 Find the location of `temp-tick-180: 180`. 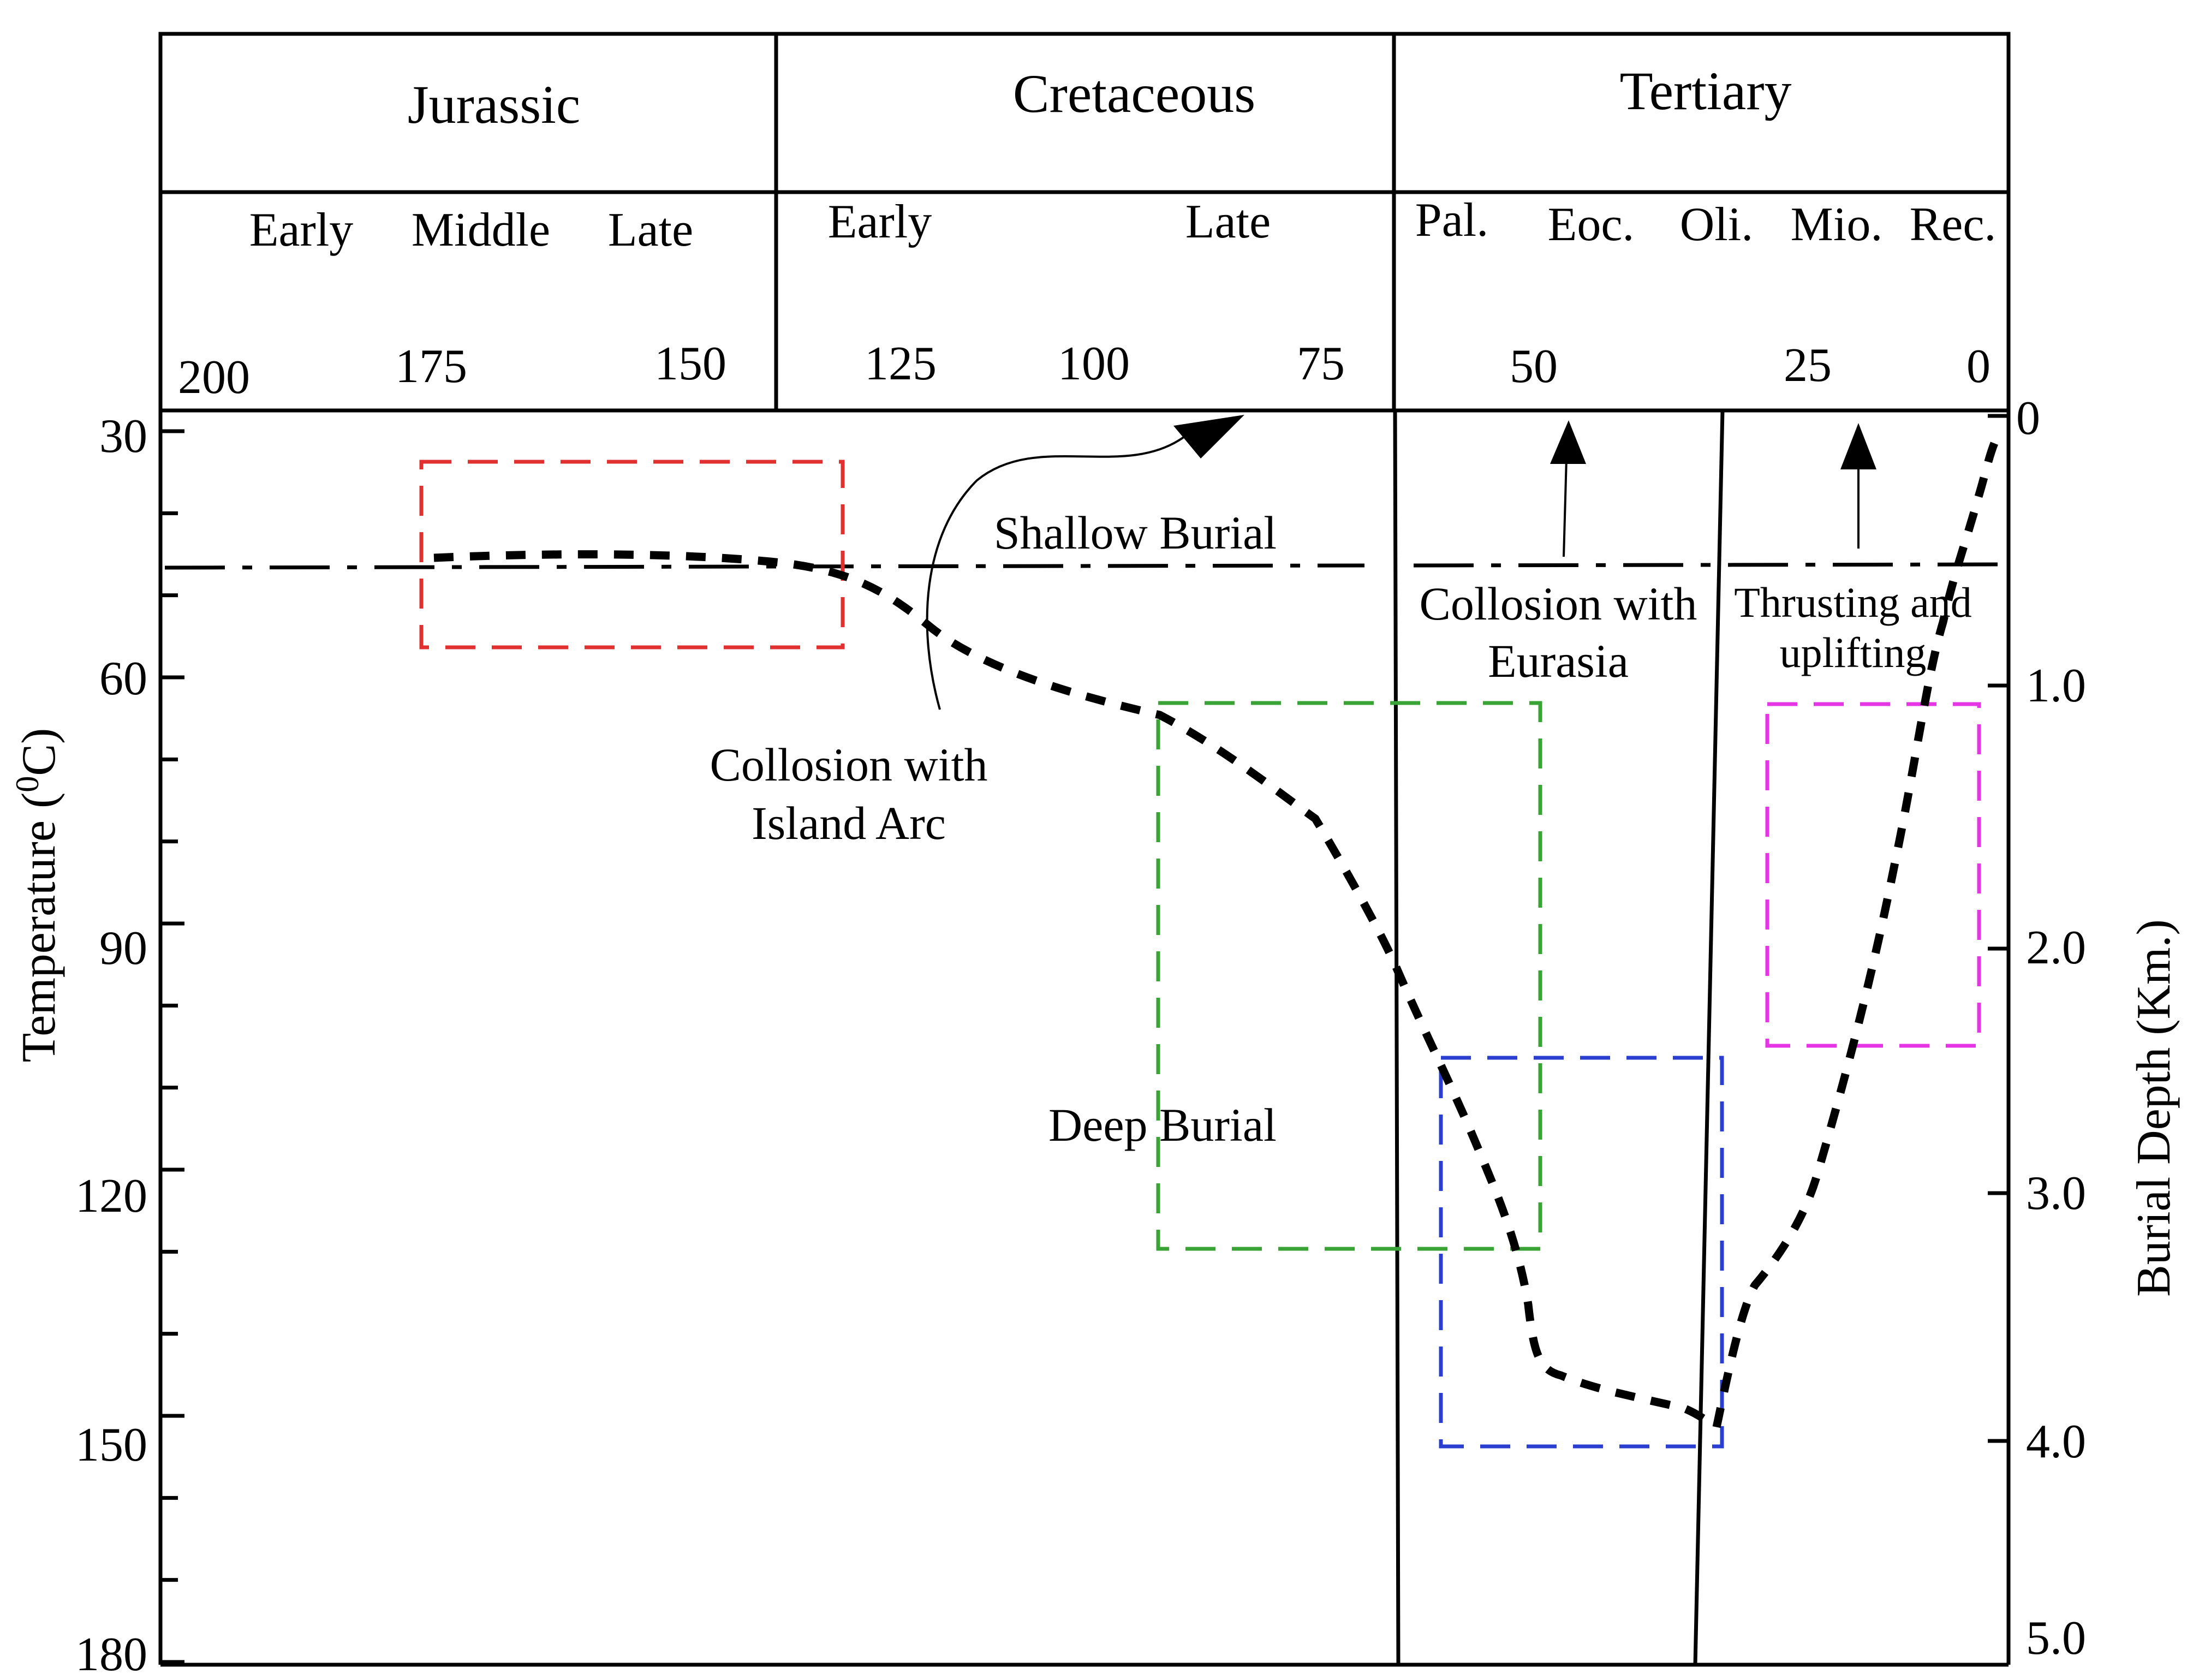

temp-tick-180: 180 is located at coordinates (111, 1654).